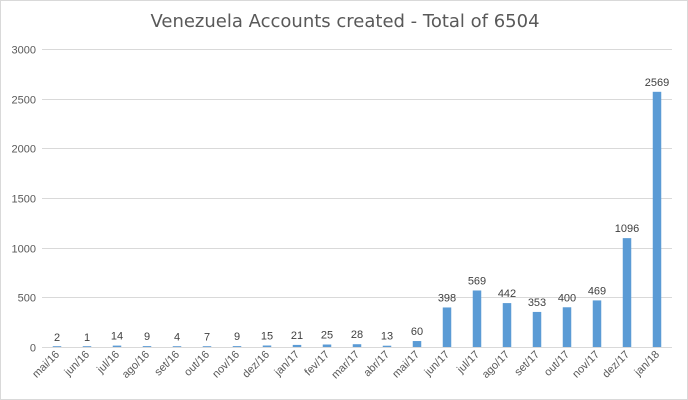 This screenshot has width=688, height=400. I want to click on data-label: 4, so click(177, 338).